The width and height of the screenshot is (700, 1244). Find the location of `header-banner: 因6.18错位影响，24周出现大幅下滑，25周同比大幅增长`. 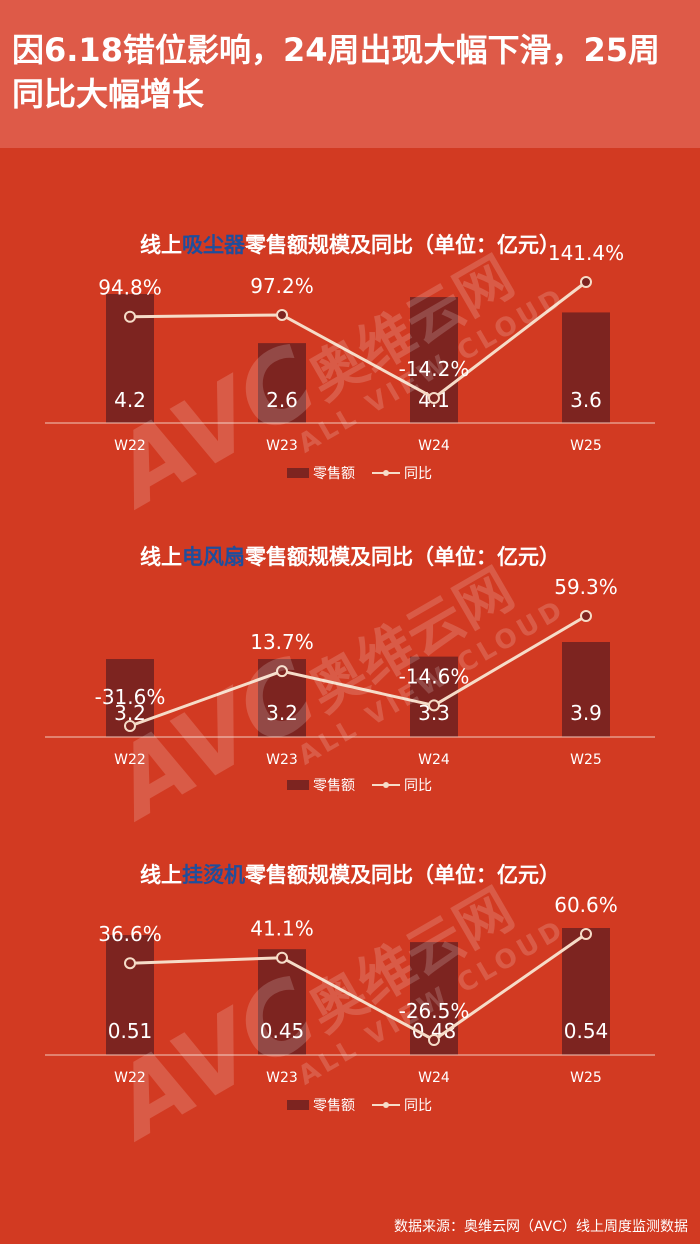

header-banner: 因6.18错位影响，24周出现大幅下滑，25周同比大幅增长 is located at coordinates (350, 74).